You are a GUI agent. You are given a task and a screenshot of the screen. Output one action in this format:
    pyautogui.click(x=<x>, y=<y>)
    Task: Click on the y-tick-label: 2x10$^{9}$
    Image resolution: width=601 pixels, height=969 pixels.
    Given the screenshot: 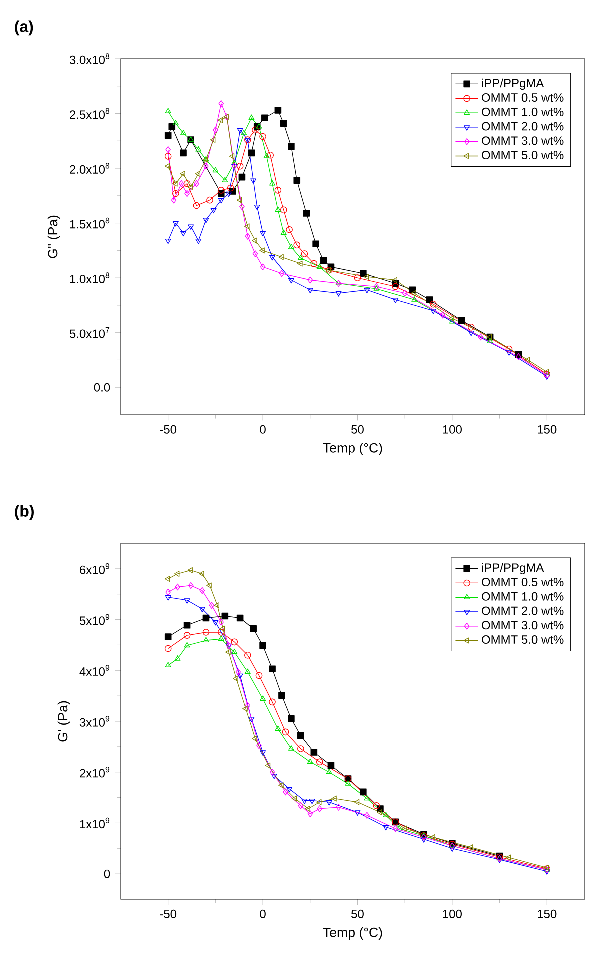 What is the action you would take?
    pyautogui.click(x=95, y=772)
    